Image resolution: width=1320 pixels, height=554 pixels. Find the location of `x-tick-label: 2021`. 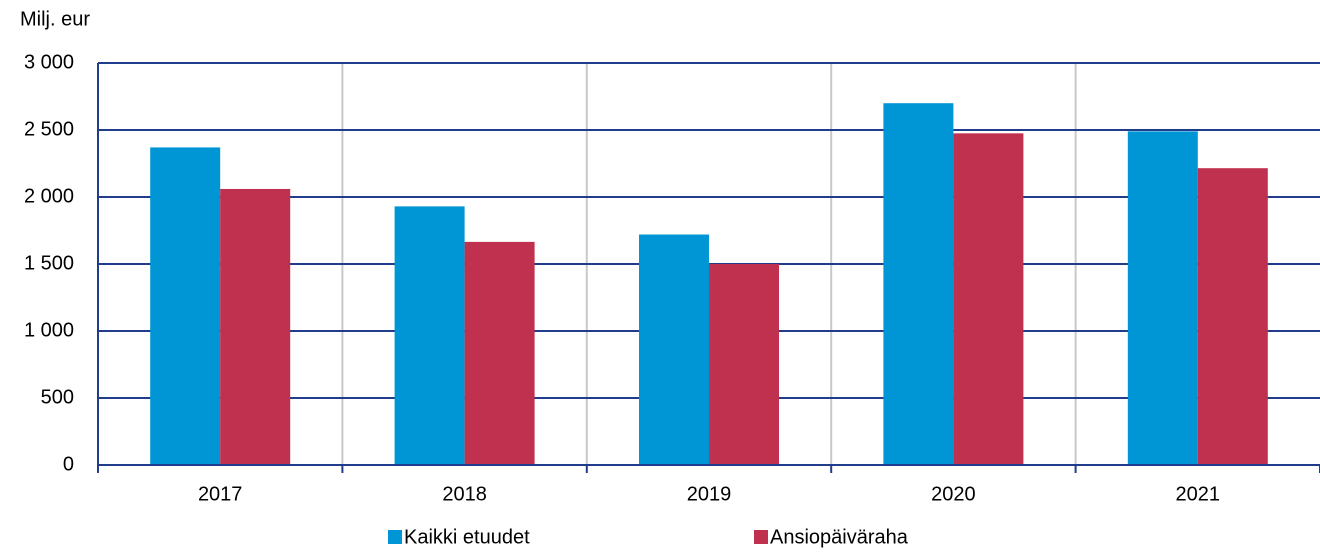

x-tick-label: 2021 is located at coordinates (1198, 494).